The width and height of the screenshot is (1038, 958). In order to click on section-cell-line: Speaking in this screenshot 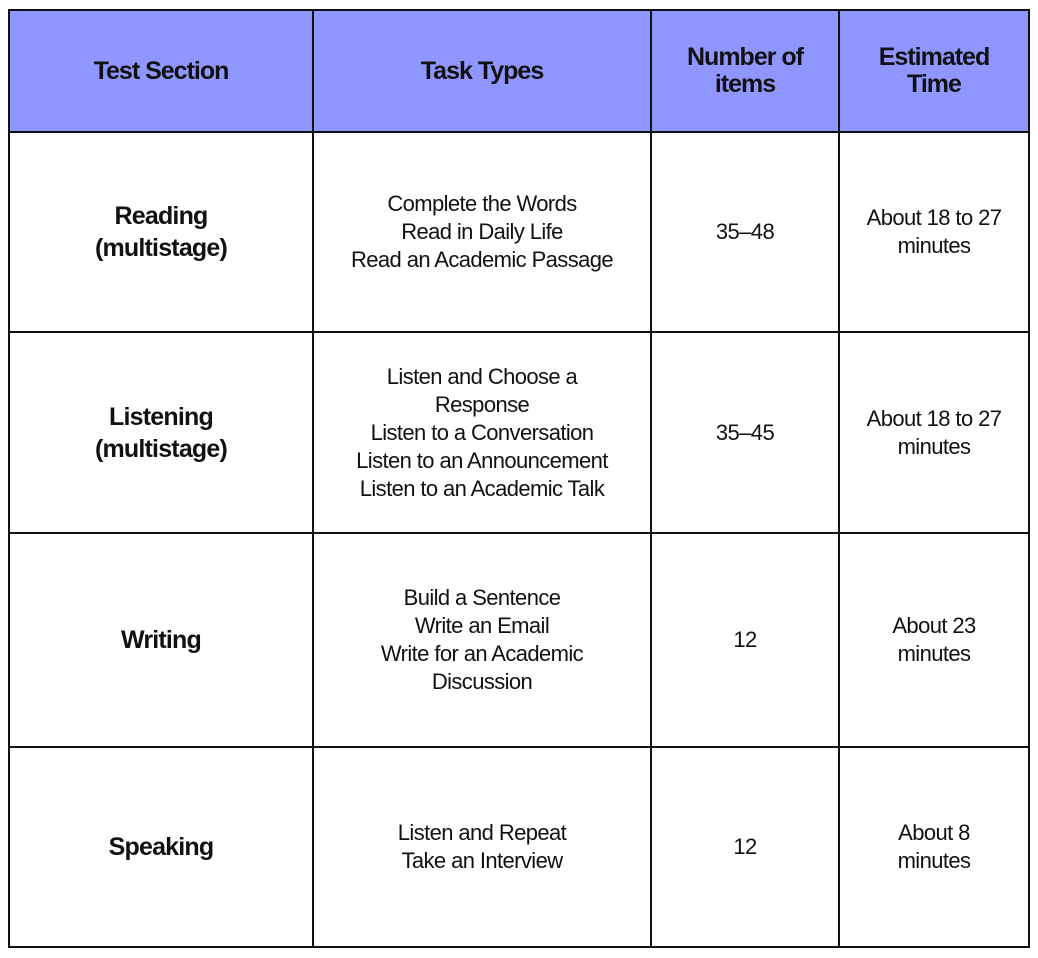, I will do `click(161, 847)`.